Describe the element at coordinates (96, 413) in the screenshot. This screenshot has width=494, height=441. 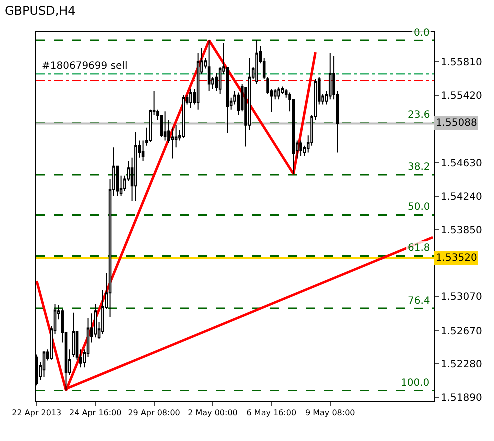
I see `x-tick-label: 24 Apr 16:00` at that location.